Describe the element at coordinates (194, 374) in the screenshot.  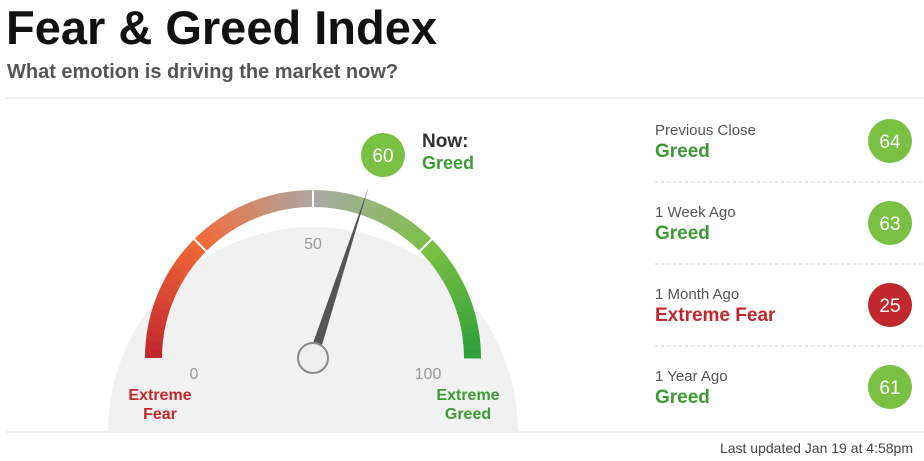
I see `gauge-tick-label: 0` at that location.